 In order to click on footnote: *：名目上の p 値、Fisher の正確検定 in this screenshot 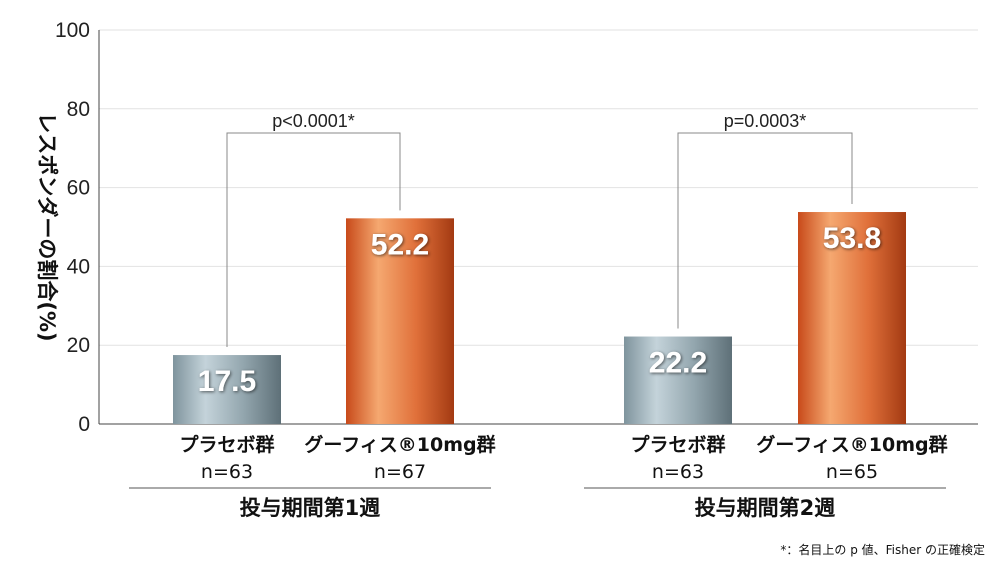, I will do `click(882, 549)`.